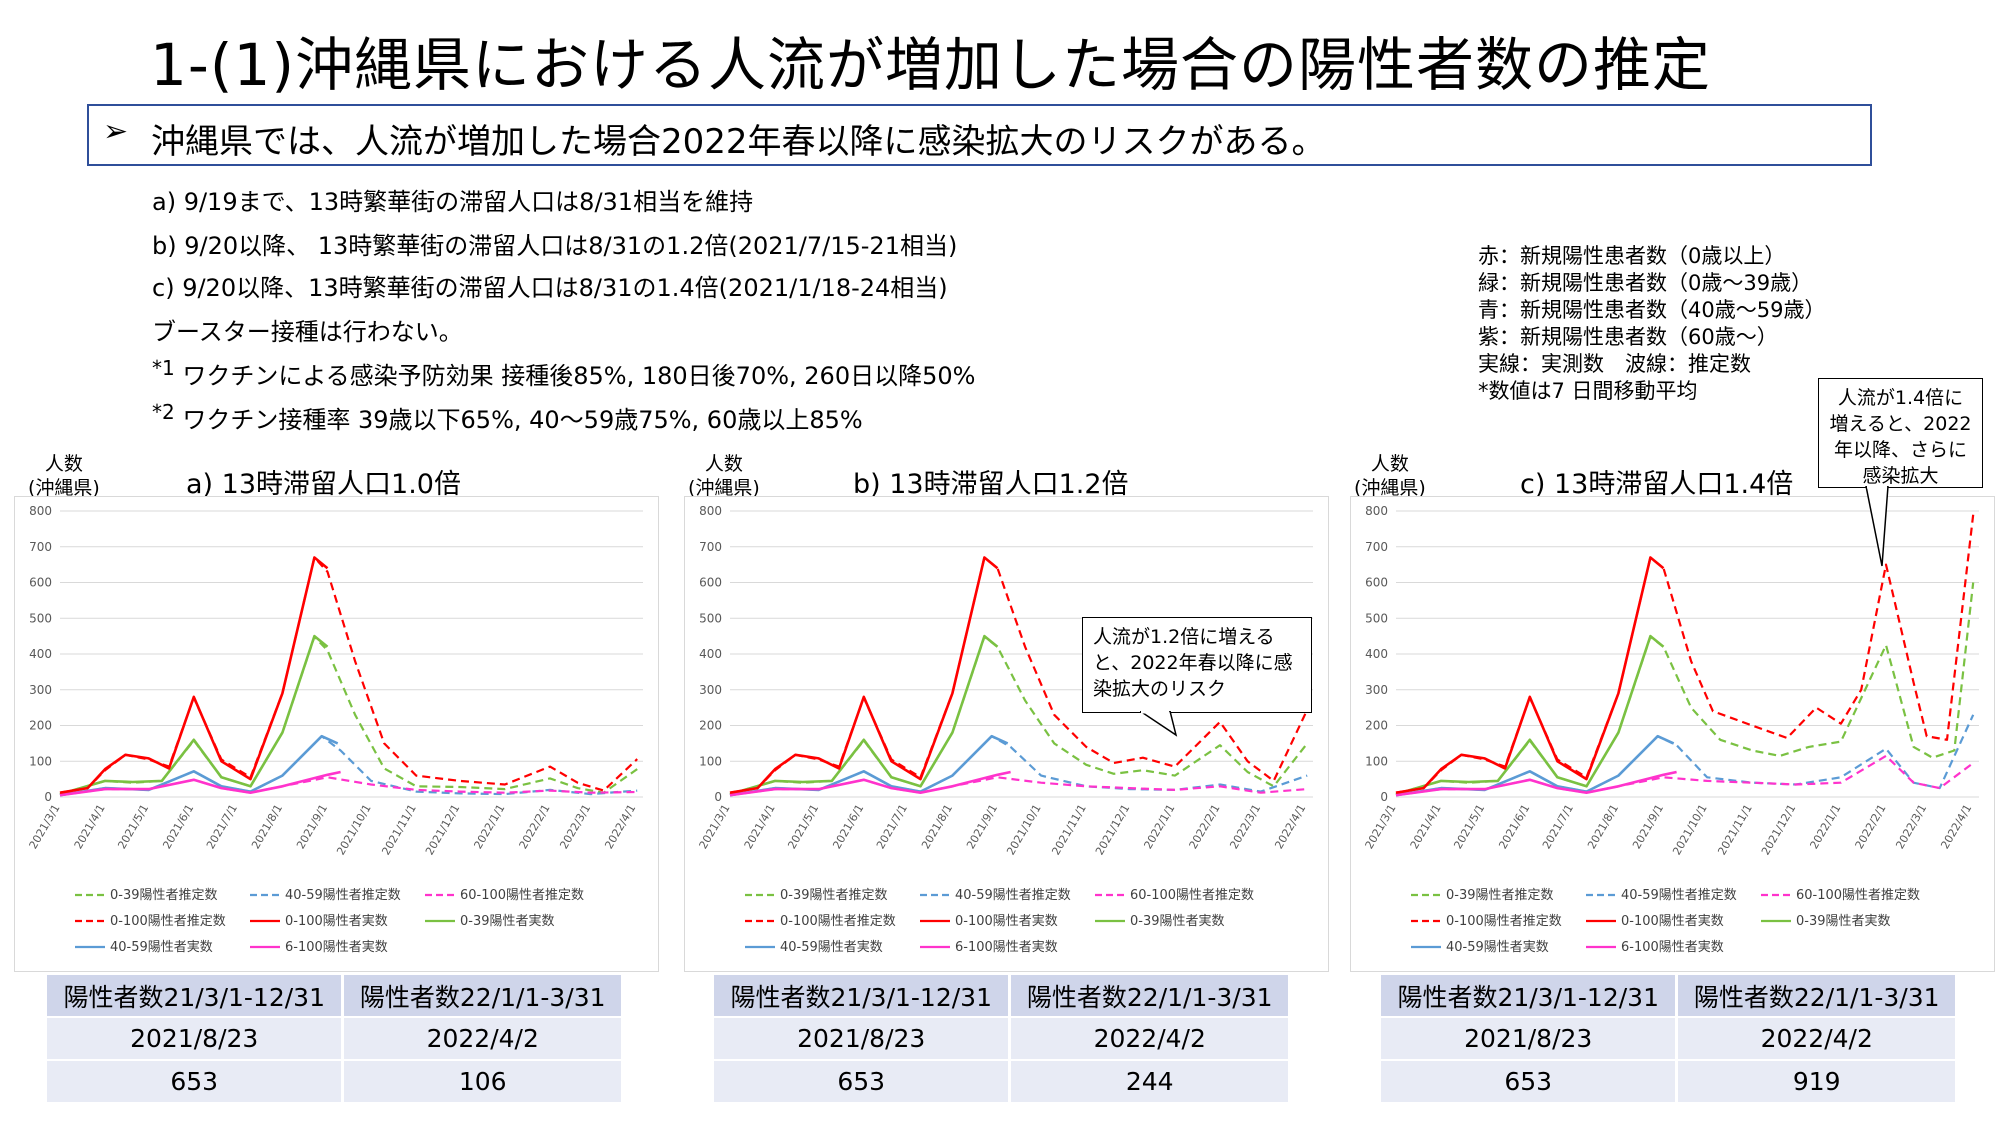 This screenshot has height=1125, width=2000. Describe the element at coordinates (930, 65) in the screenshot. I see `page-title: 1-(1)沖縄県における人流が増加した場合の陽性者数の推定` at that location.